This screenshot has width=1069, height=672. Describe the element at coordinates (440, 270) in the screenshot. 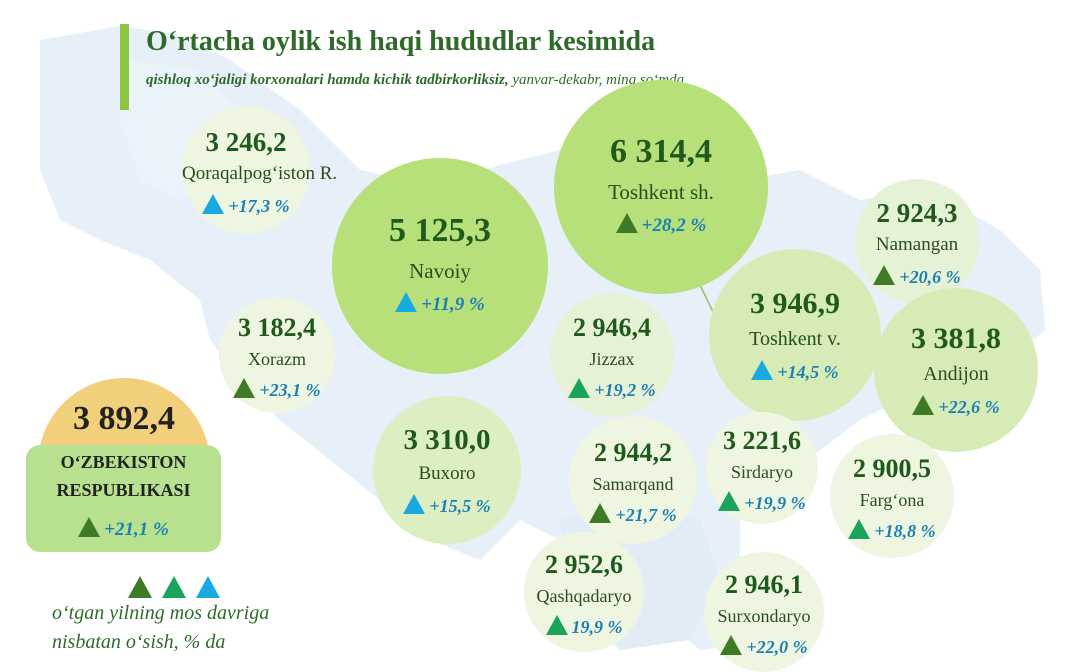

I see `region-name: Navoiy` at that location.